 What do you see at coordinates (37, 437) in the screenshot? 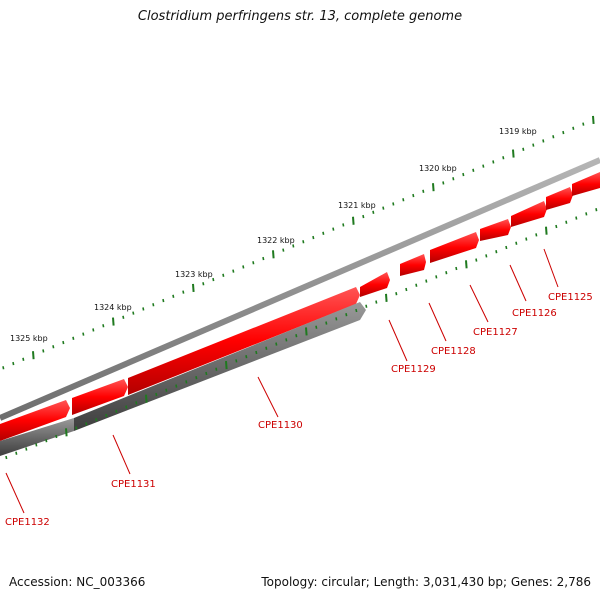
I see `gene-cpe1131-shape` at bounding box center [37, 437].